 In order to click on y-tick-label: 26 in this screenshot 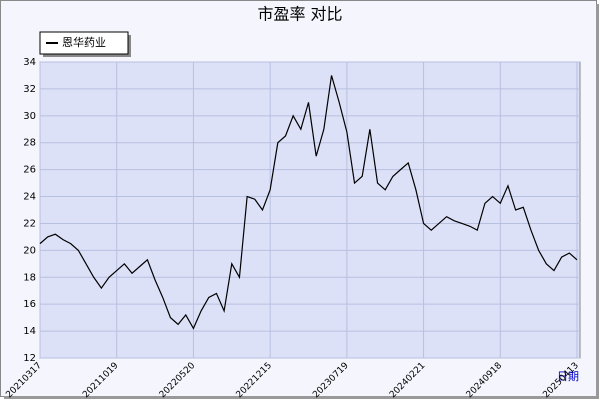, I will do `click(29, 170)`.